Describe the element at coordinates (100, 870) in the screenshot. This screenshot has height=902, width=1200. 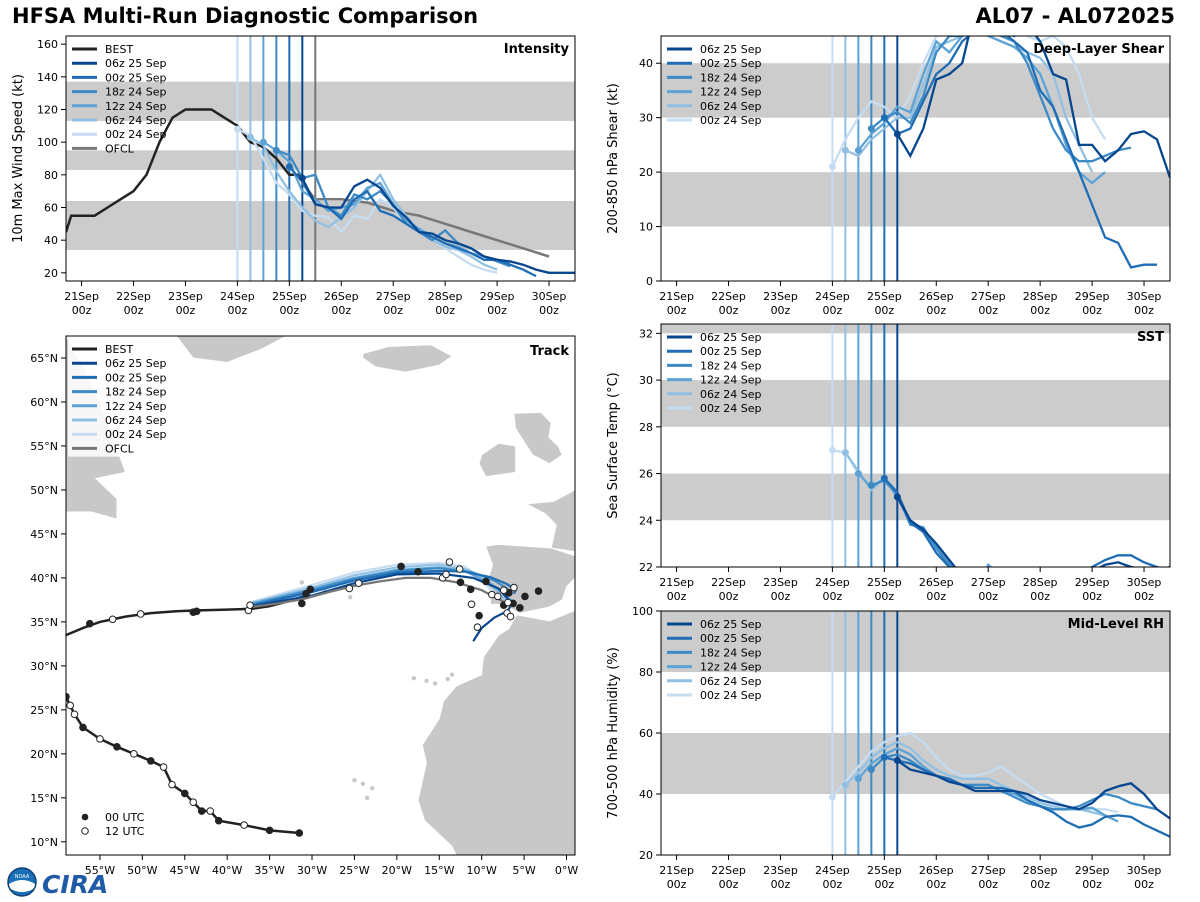
I see `track-xtick-label: 55°W` at that location.